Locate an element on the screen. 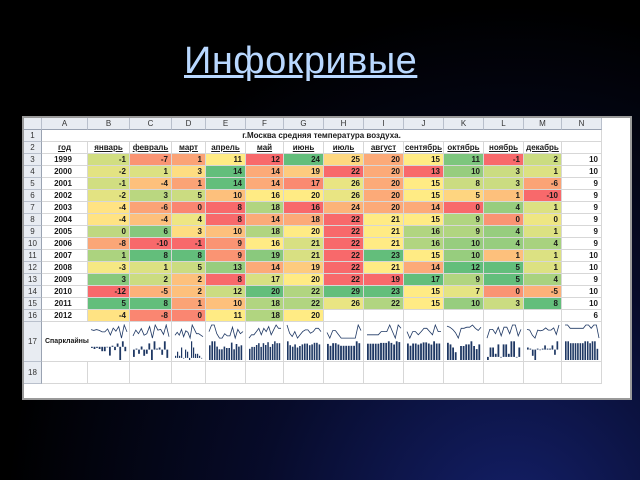 The image size is (640, 480). temperature-cell: -4 is located at coordinates (109, 220).